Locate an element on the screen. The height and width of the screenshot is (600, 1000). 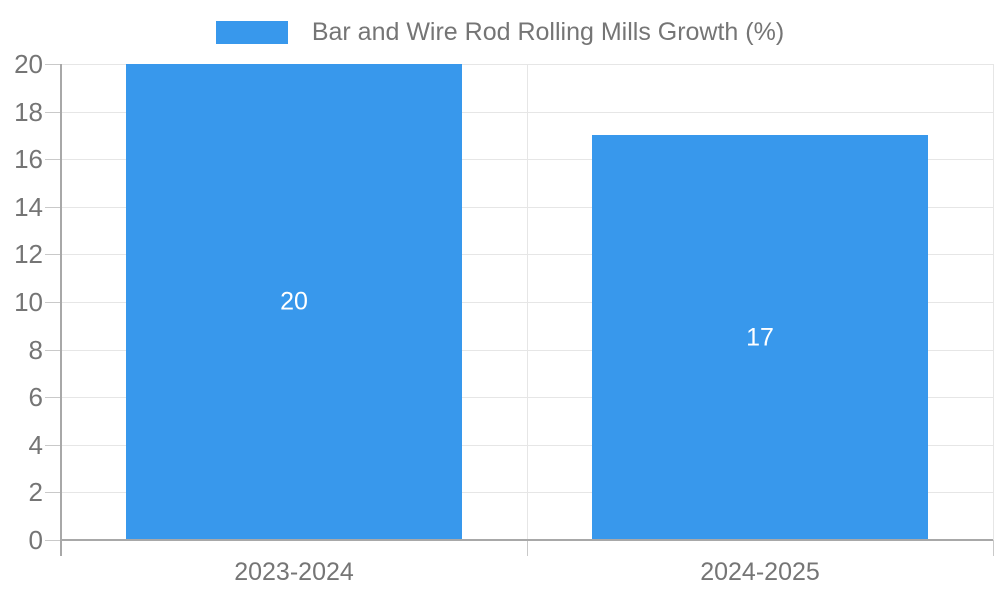
y-axis-label: 0 is located at coordinates (35, 540).